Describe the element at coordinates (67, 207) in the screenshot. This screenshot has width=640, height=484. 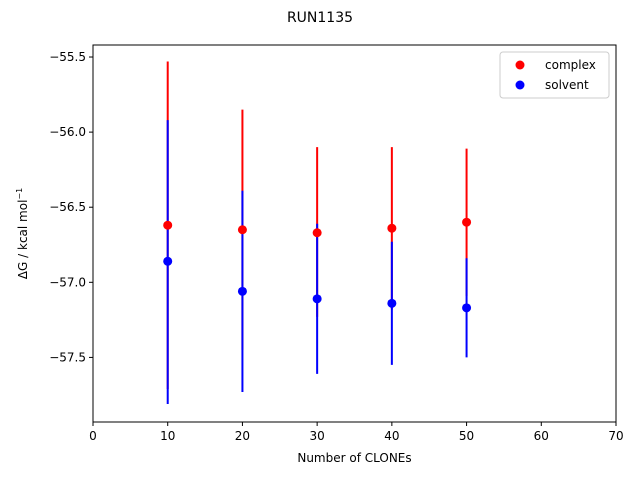
I see `y-tick-label-2: −56.5` at that location.